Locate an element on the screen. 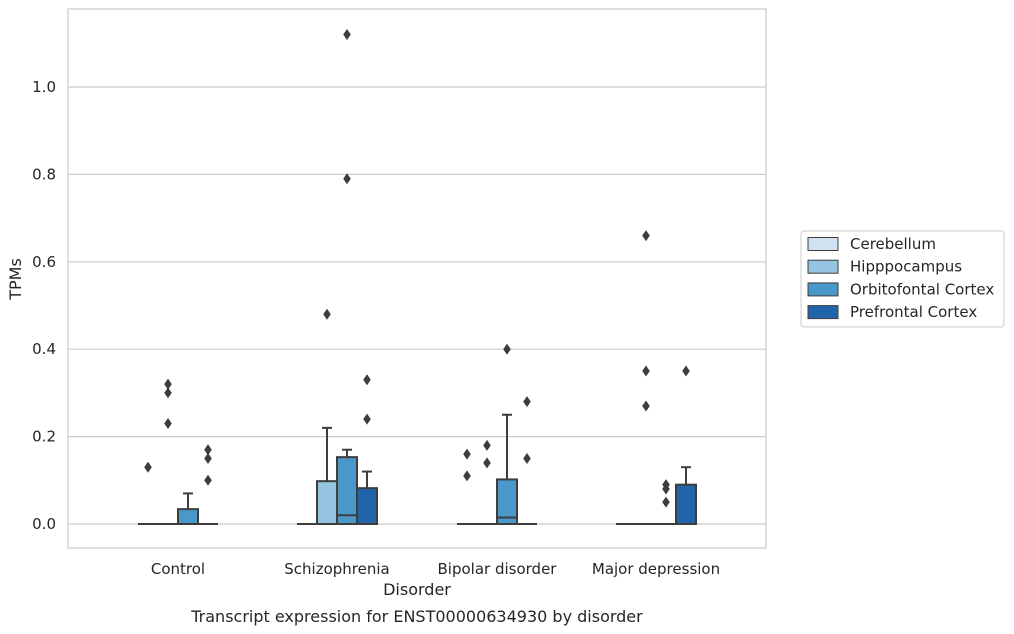 Image resolution: width=1014 pixels, height=634 pixels. y-tick-labels: 0.0 0.2 0.4 0.6 0.8 1.0 is located at coordinates (44, 305).